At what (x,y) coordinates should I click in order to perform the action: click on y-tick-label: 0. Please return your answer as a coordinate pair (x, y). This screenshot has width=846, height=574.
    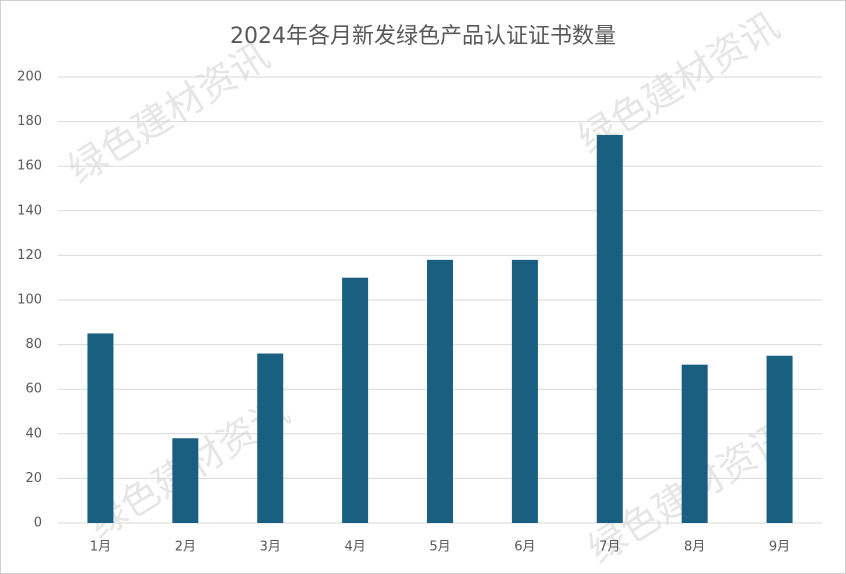
    Looking at the image, I should click on (38, 523).